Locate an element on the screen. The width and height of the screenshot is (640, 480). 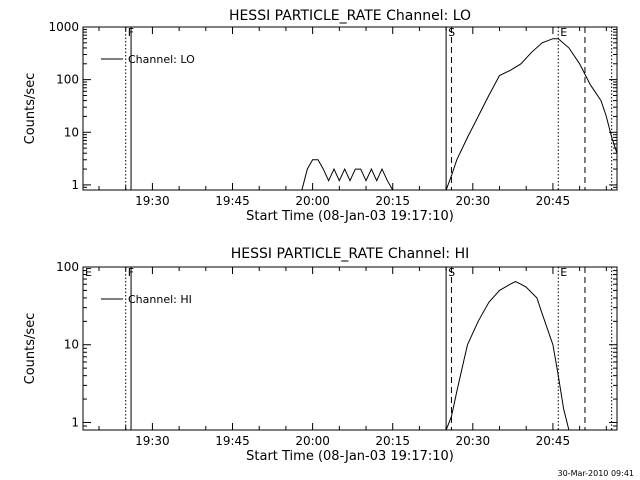
y-tick-label: 1000 is located at coordinates (63, 27).